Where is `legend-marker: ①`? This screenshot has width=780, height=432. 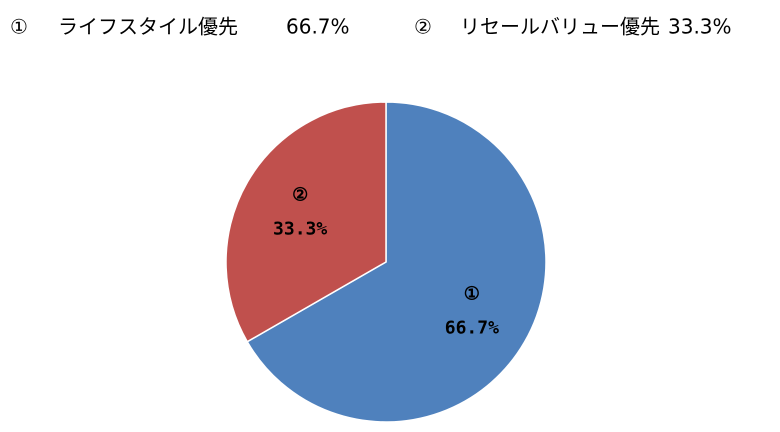 legend-marker: ① is located at coordinates (19, 27).